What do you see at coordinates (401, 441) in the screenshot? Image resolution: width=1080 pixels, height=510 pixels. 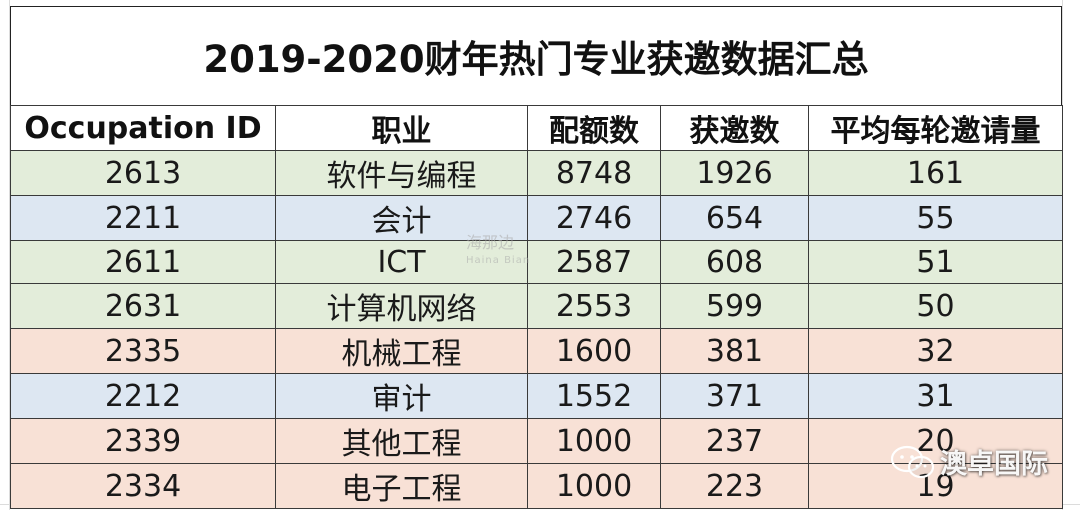 I see `cell-occupation: 其他工程` at bounding box center [401, 441].